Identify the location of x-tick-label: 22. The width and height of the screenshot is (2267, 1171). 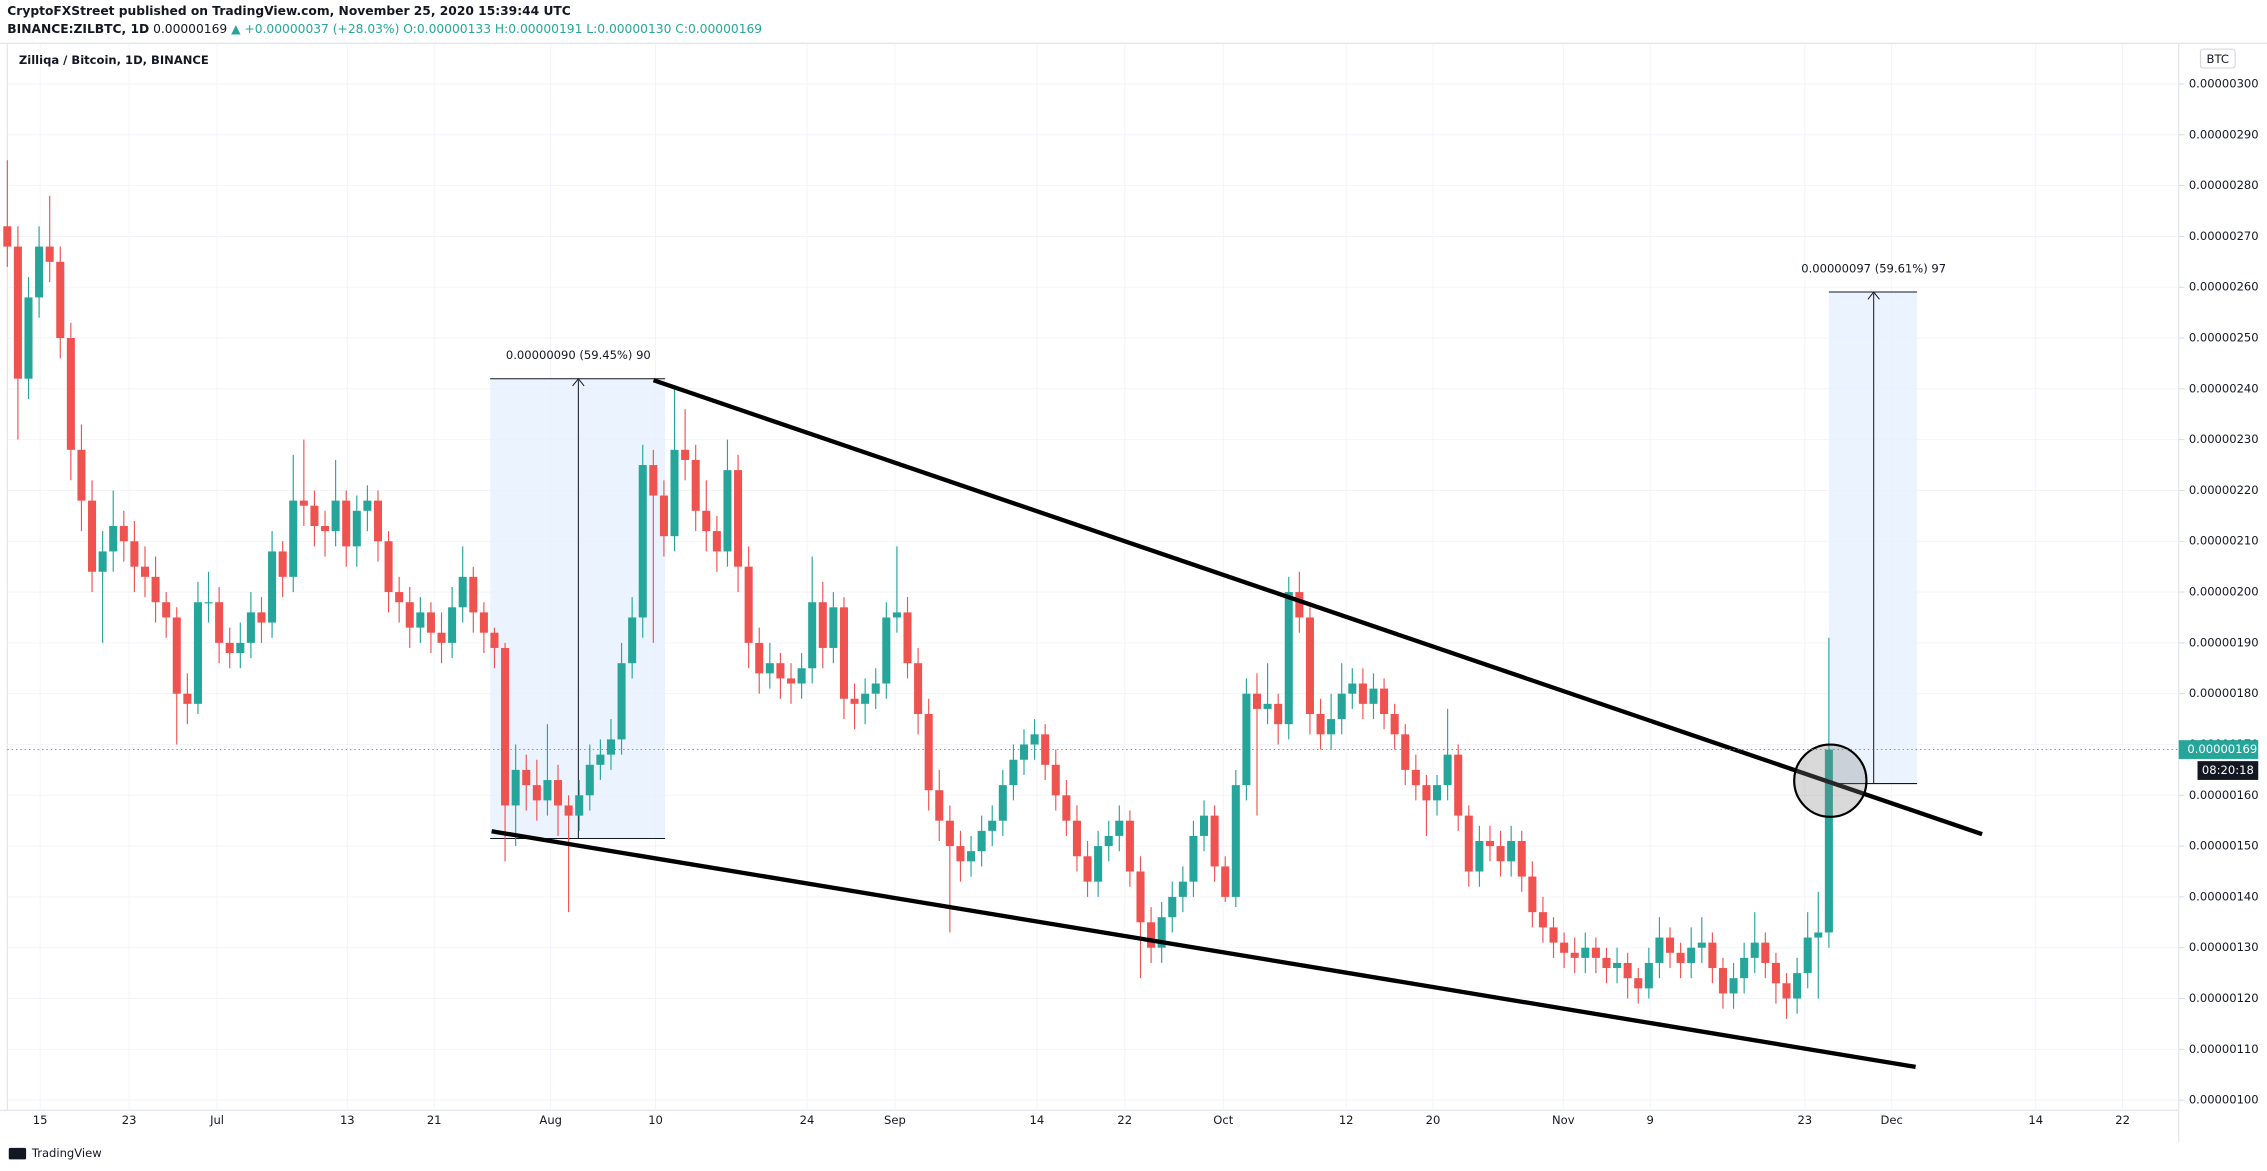
(2122, 1120).